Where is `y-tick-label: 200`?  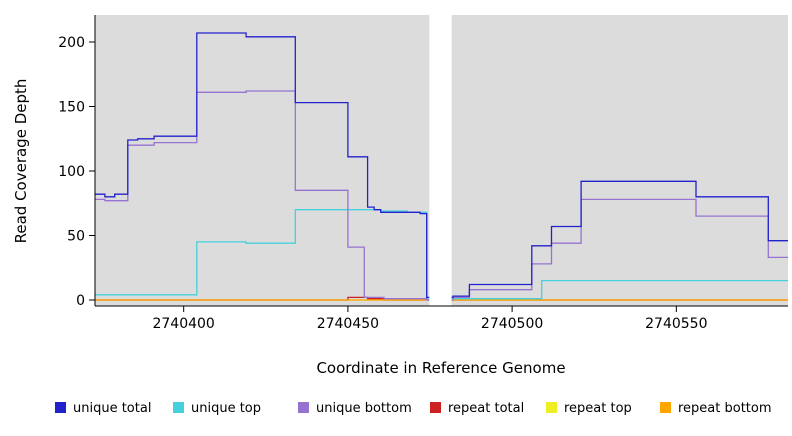 y-tick-label: 200 is located at coordinates (71, 43).